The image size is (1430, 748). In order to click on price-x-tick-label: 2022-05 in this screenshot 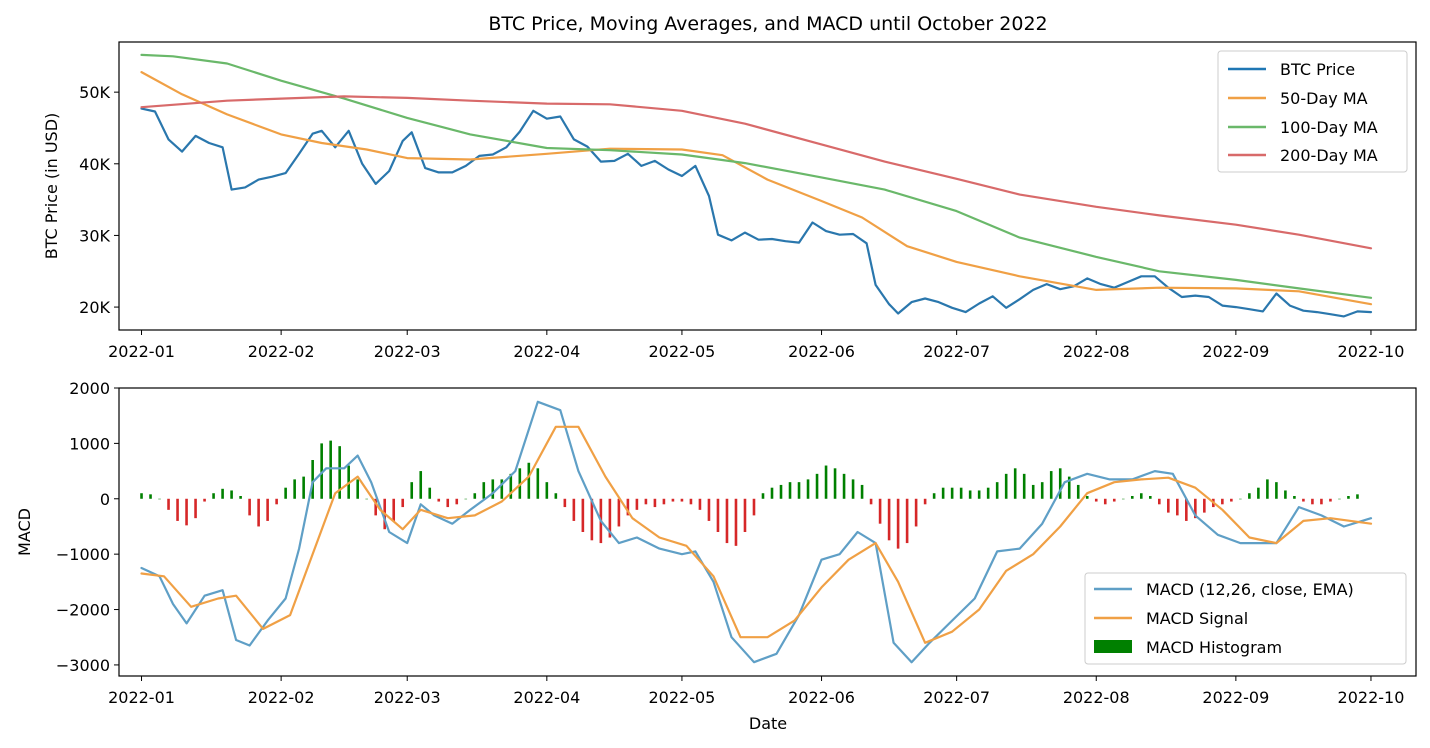, I will do `click(682, 351)`.